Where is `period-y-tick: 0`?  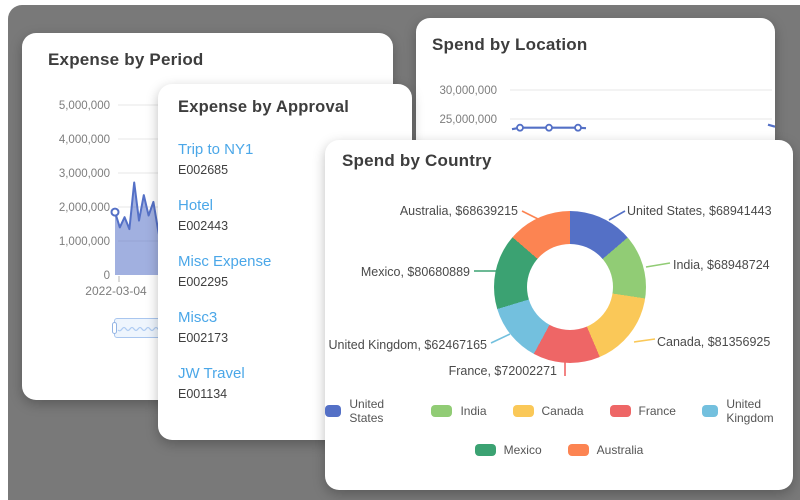 period-y-tick: 0 is located at coordinates (107, 276).